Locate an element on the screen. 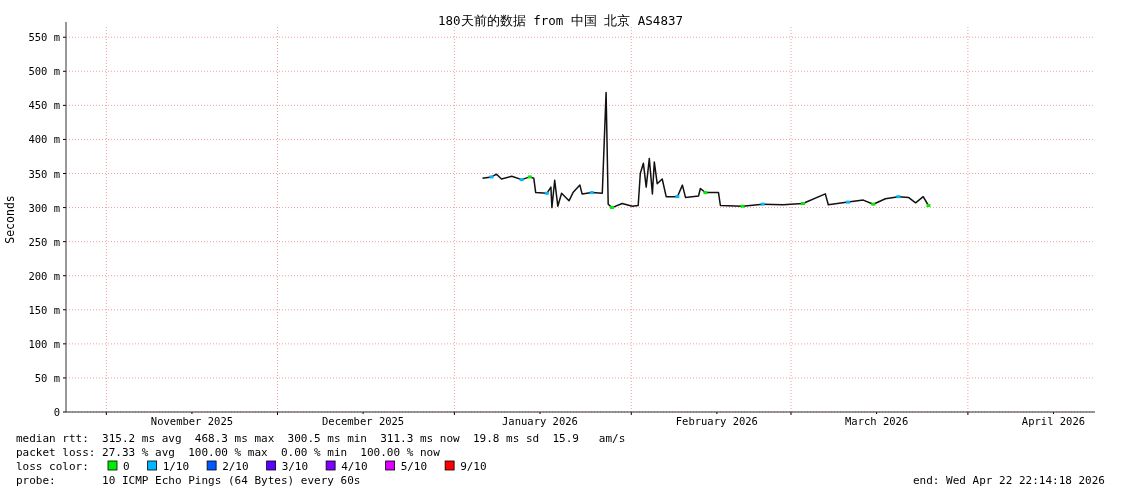 The image size is (1121, 494). legend-label: 4/10 is located at coordinates (354, 466).